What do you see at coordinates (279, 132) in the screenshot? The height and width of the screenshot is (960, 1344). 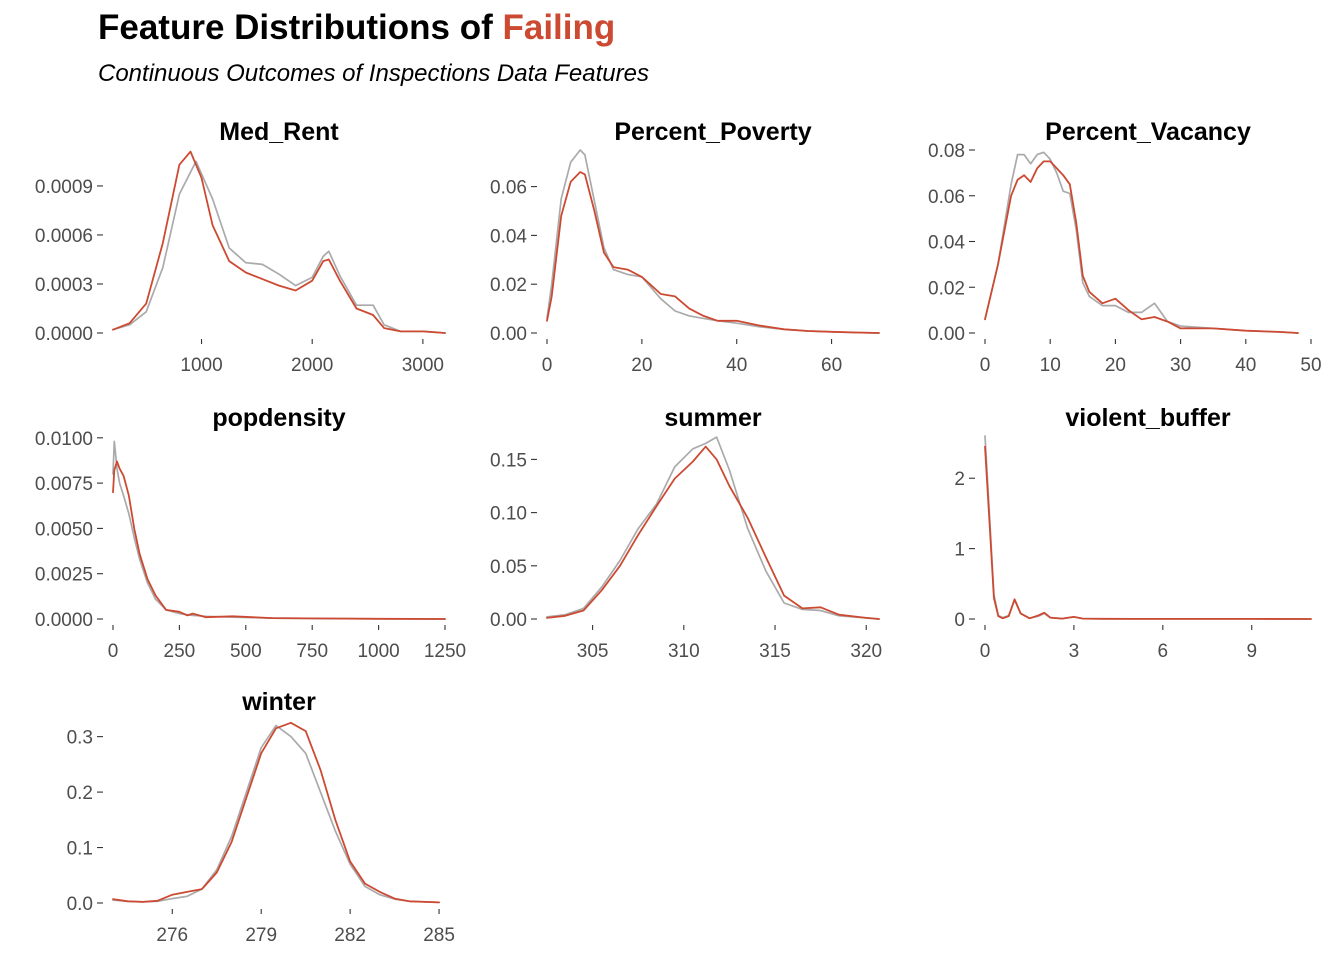 I see `panel-title: Med_Rent` at bounding box center [279, 132].